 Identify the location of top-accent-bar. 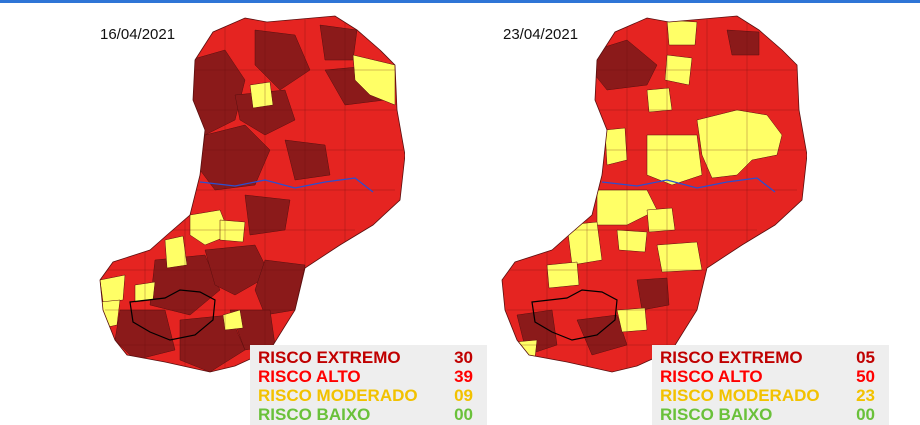
(460, 1).